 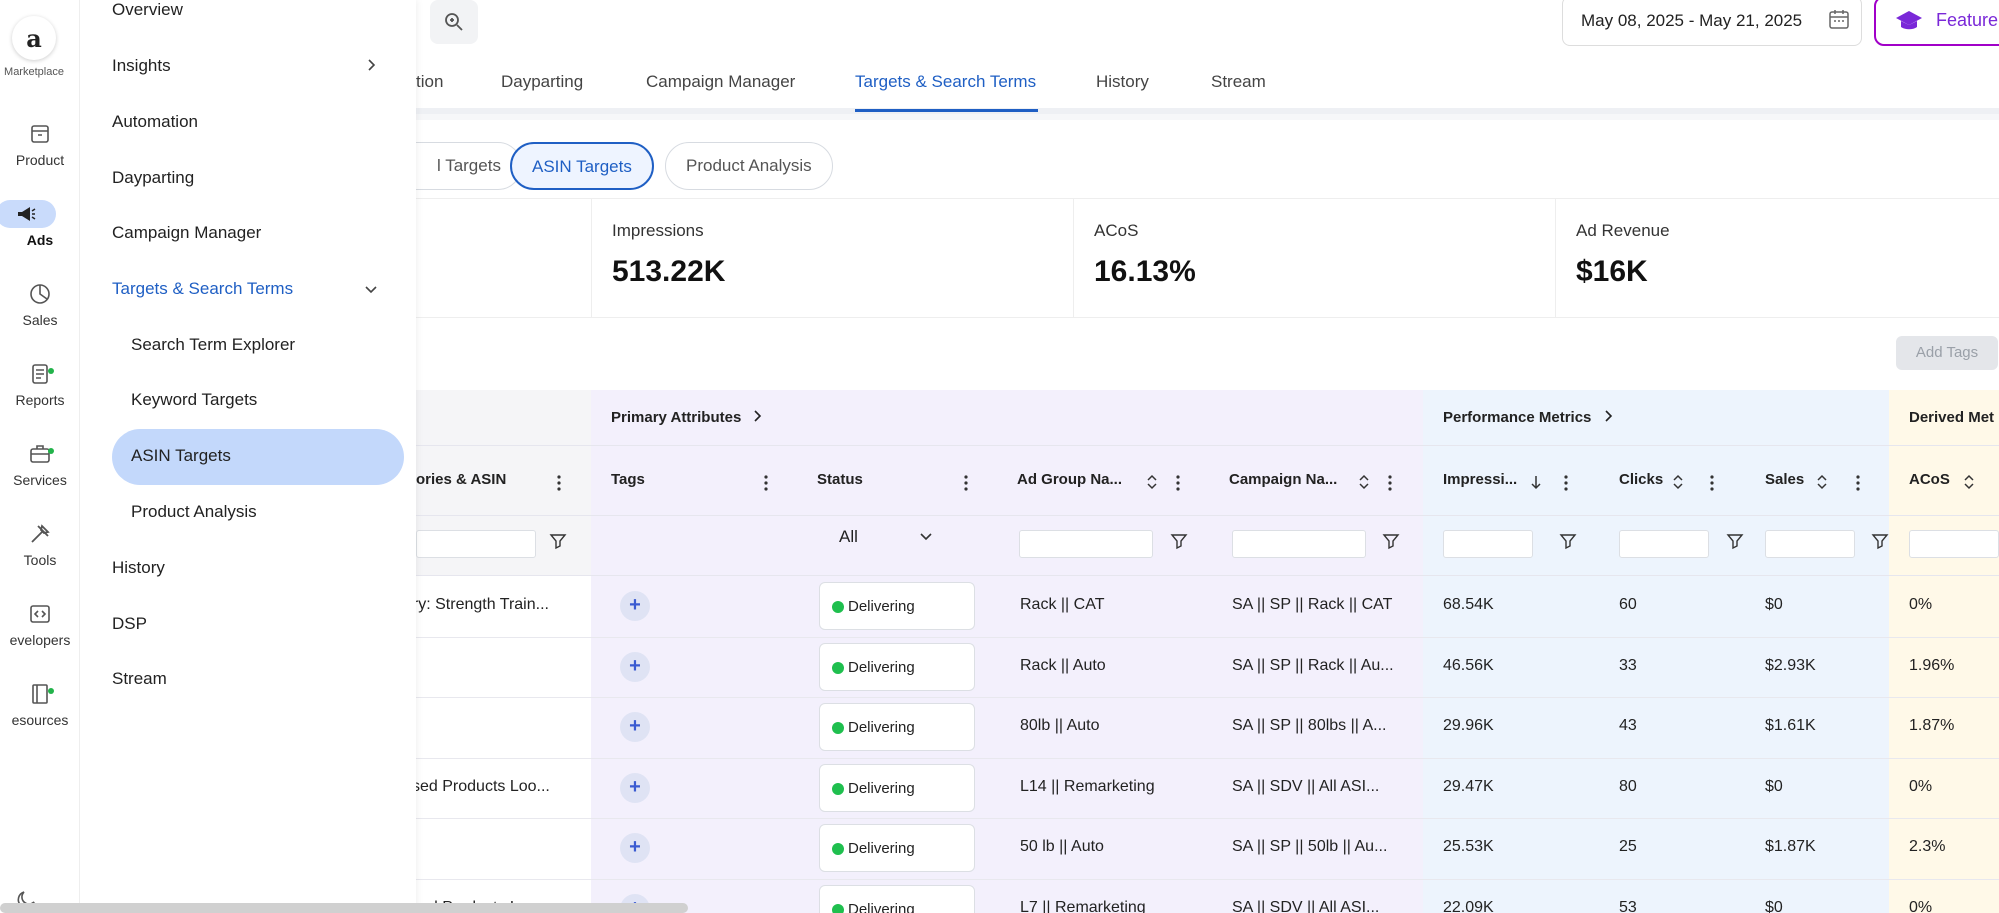 What do you see at coordinates (40, 384) in the screenshot?
I see `rail-item-reports: Reports` at bounding box center [40, 384].